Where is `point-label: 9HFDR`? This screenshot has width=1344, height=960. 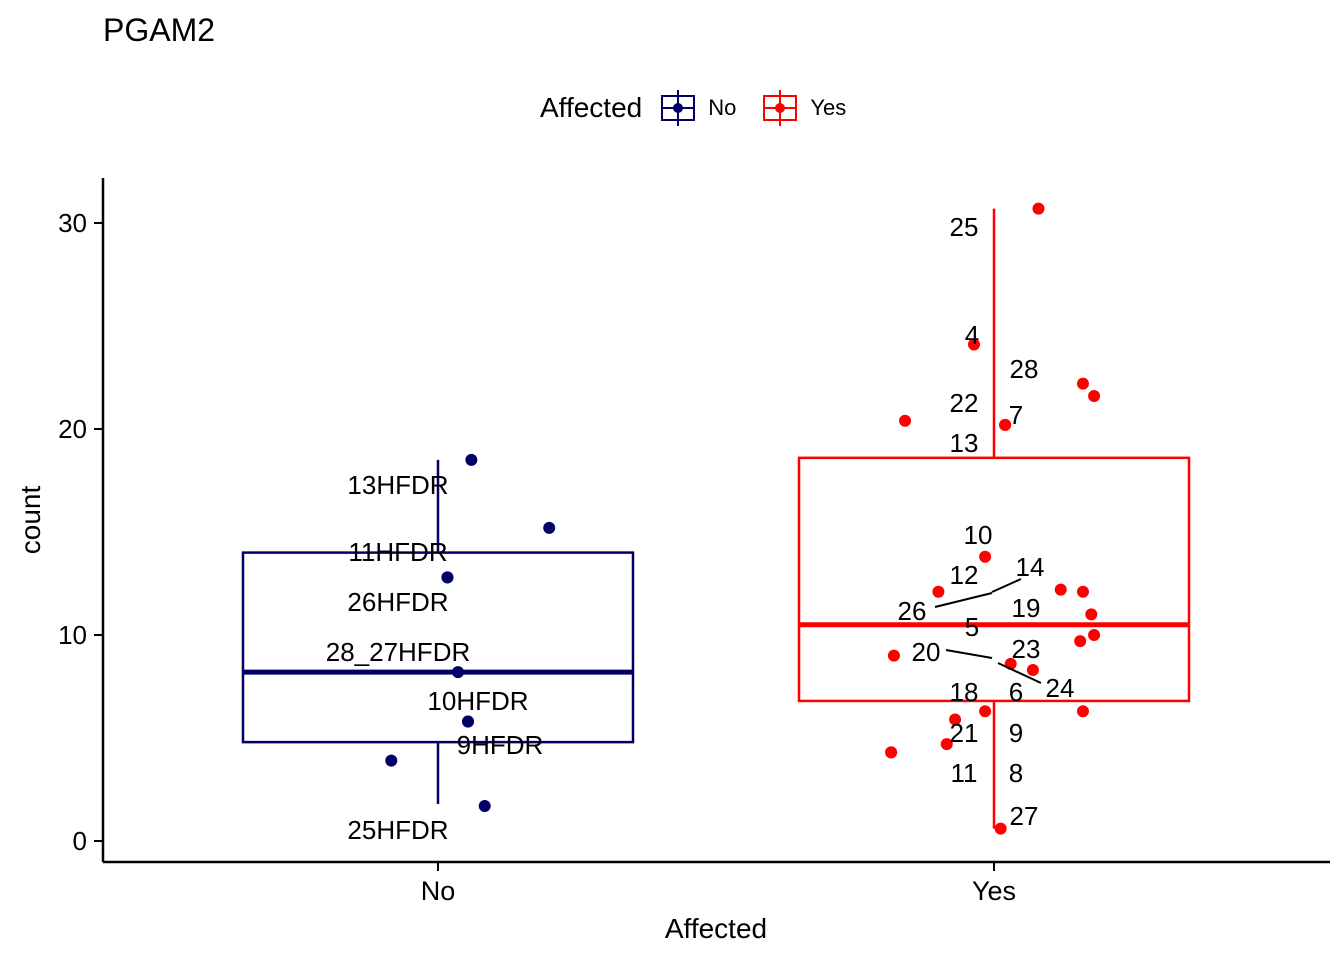
point-label: 9HFDR is located at coordinates (500, 745).